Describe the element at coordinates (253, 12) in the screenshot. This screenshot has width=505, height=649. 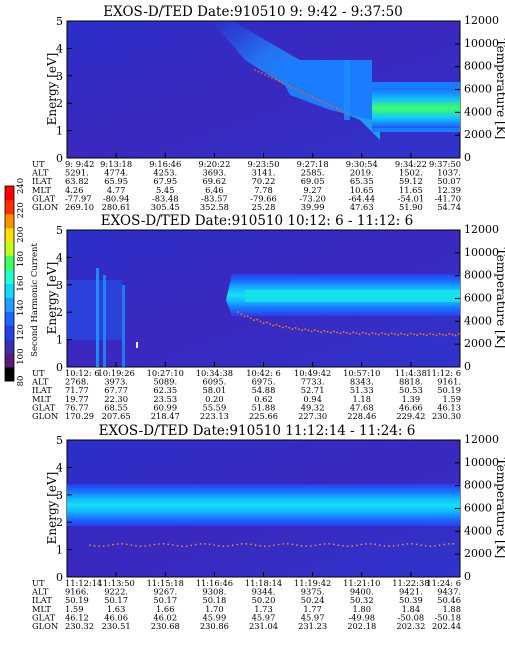
I see `panel-1-title: EXOS-D/TED Date:910510 9: 9:42 - 9:37:50` at that location.